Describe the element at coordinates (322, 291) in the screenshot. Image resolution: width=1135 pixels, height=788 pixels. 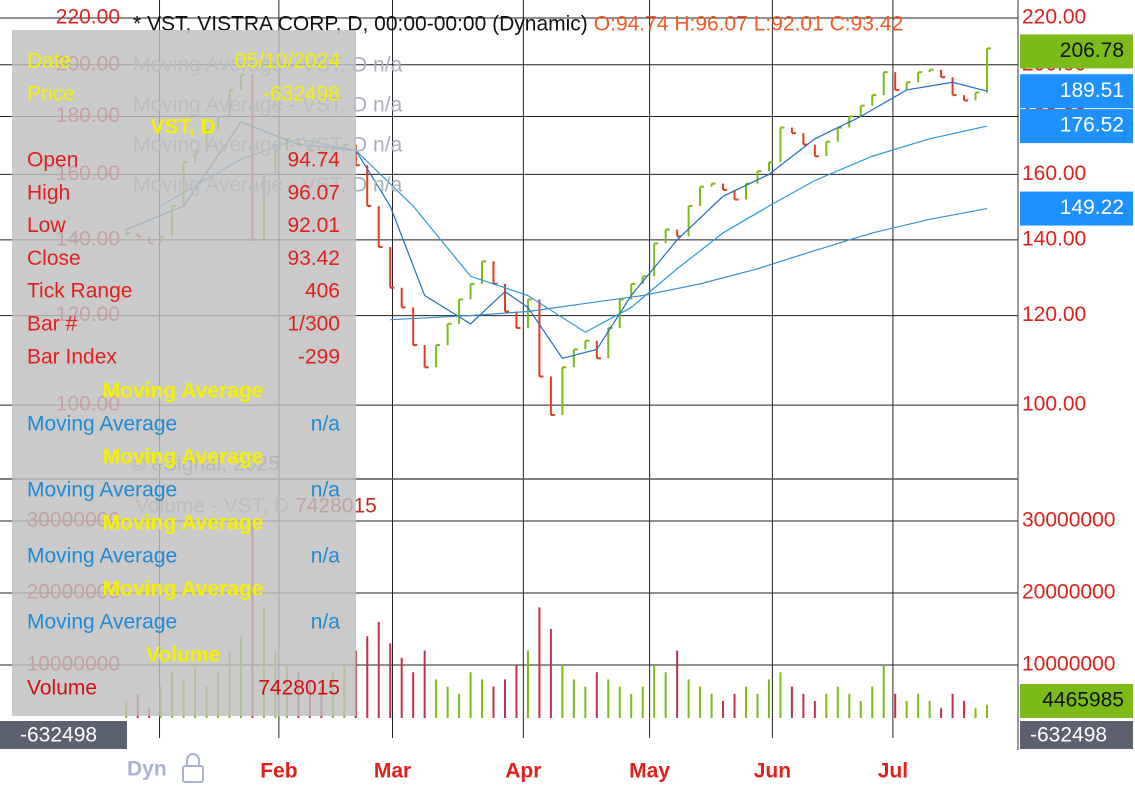
I see `field-value: 406` at that location.